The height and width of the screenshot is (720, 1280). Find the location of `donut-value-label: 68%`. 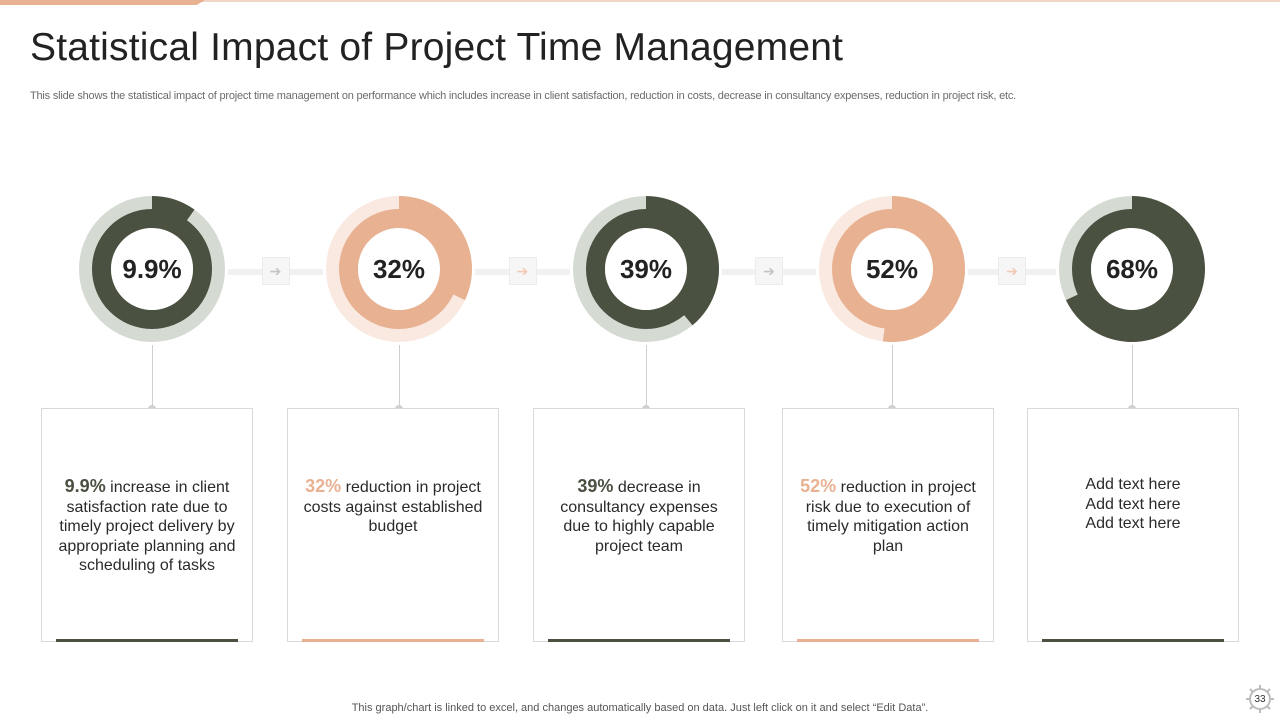

donut-value-label: 68% is located at coordinates (1132, 268).